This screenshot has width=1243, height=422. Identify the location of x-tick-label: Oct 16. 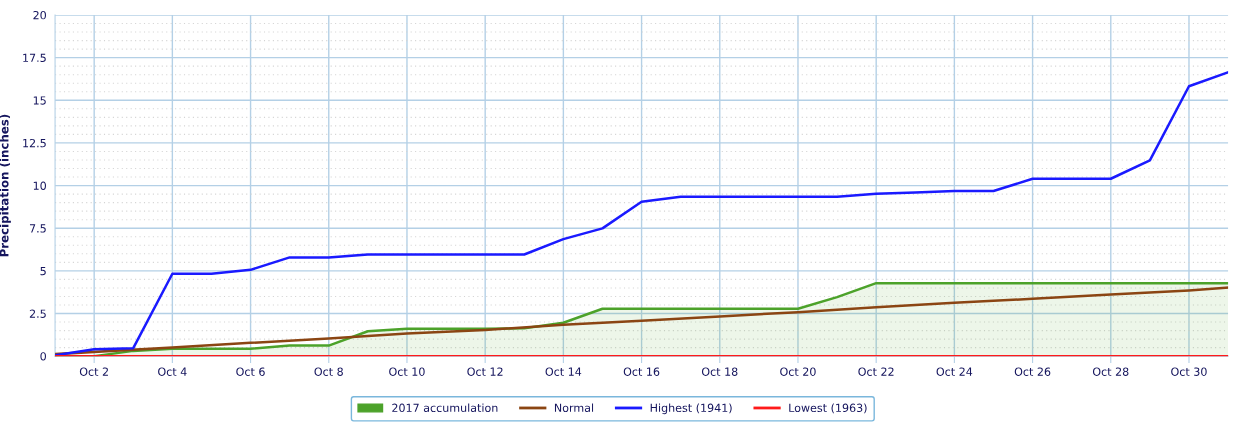
(641, 371).